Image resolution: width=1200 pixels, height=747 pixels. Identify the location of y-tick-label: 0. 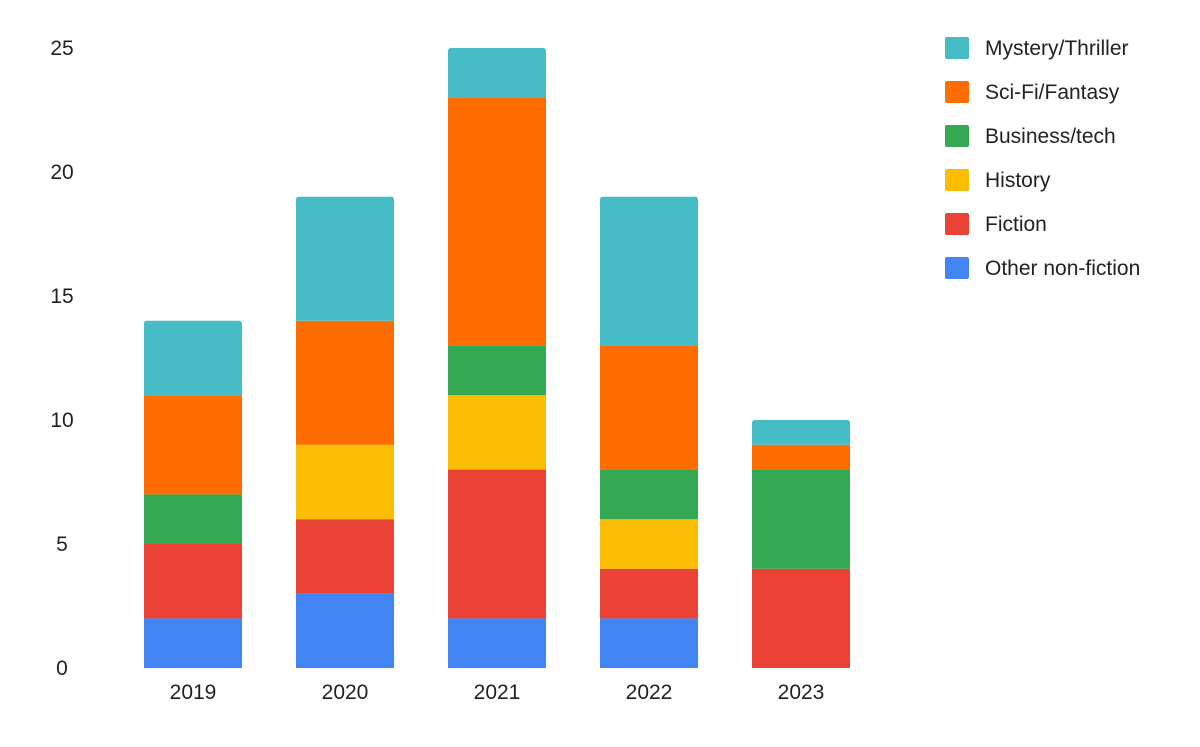
(62, 668).